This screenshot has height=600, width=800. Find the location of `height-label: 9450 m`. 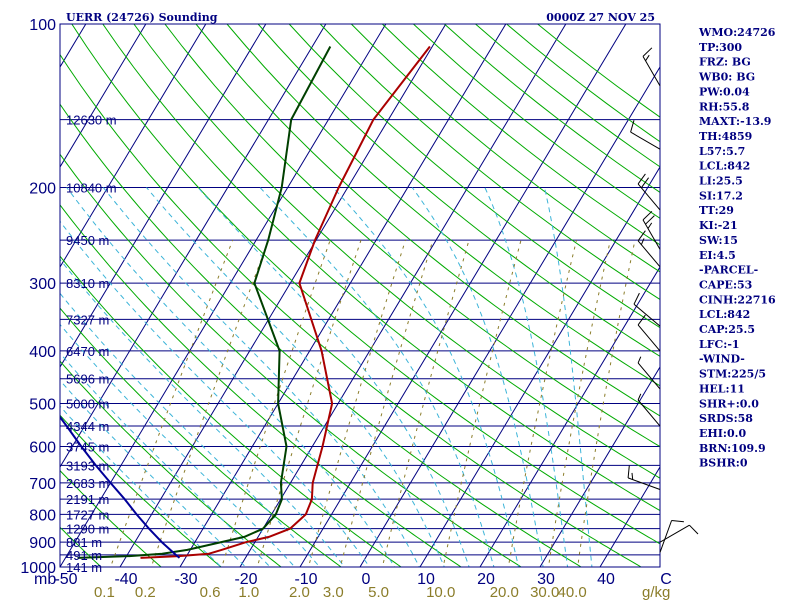

height-label: 9450 m is located at coordinates (87, 240).